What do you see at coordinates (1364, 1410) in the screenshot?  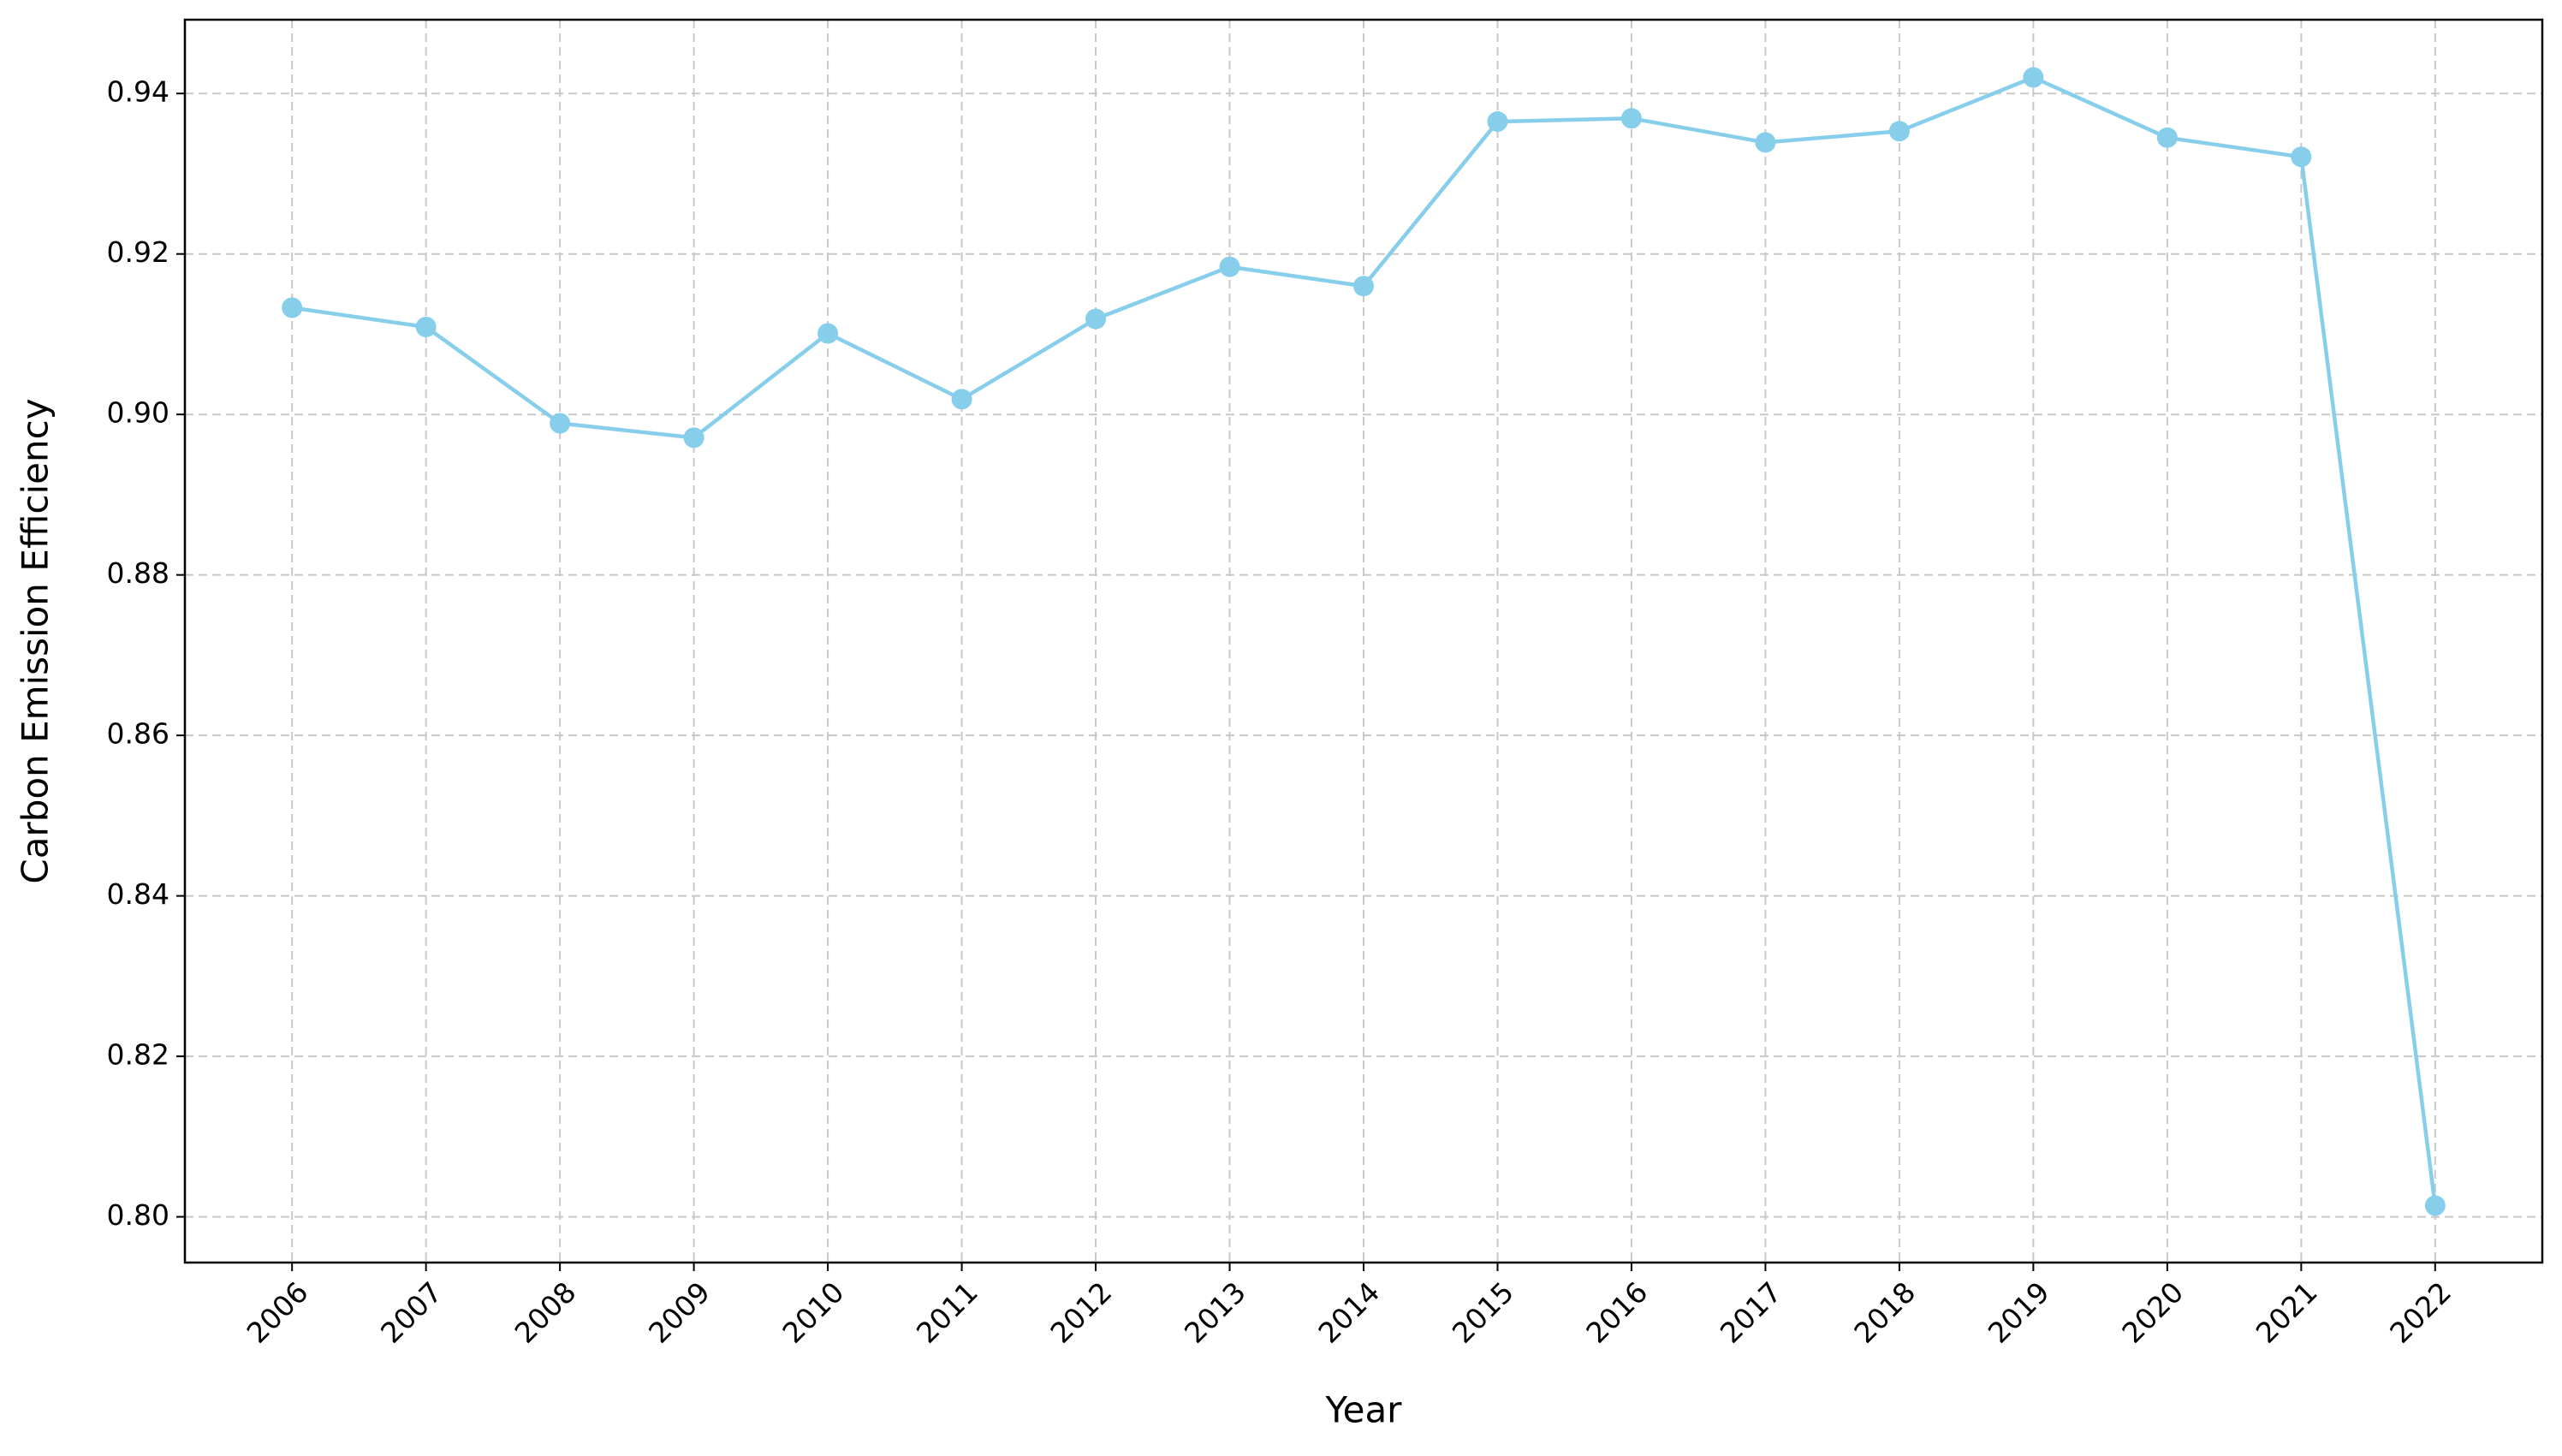 I see `x-axis-label: Year` at bounding box center [1364, 1410].